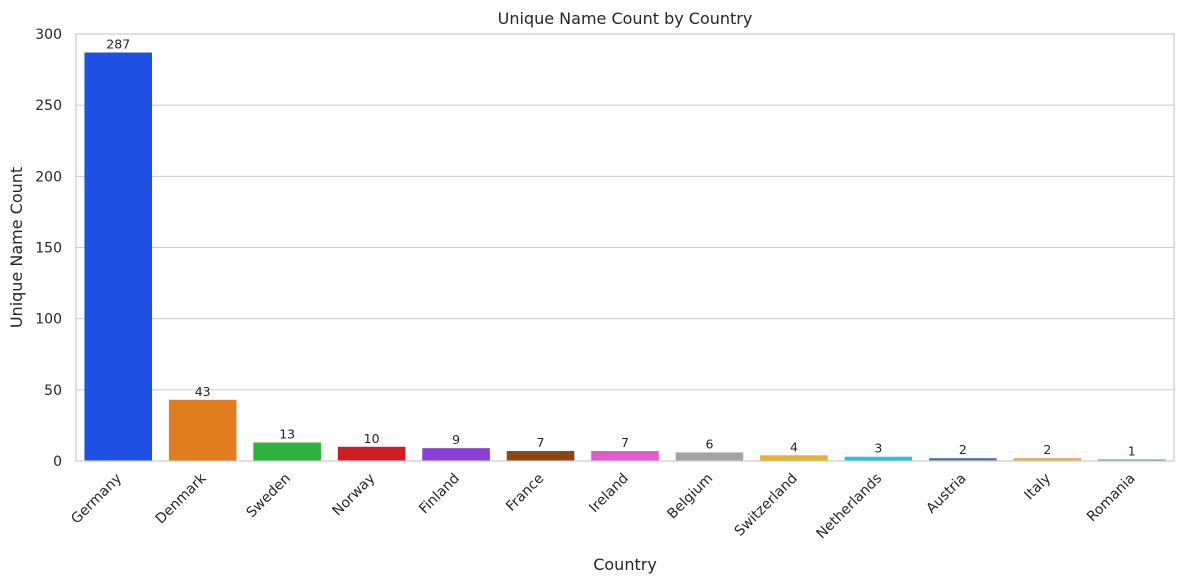 This screenshot has height=584, width=1184. I want to click on x-tick-label: Sweden, so click(269, 496).